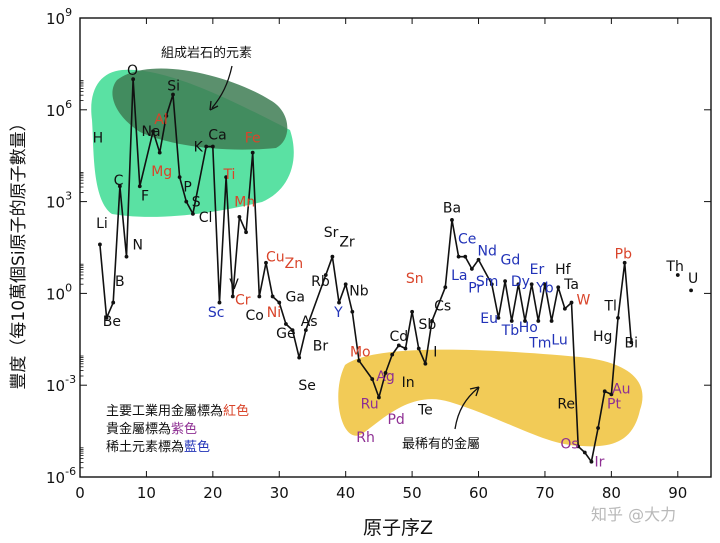  I want to click on element-label-Nb: Nb, so click(358, 291).